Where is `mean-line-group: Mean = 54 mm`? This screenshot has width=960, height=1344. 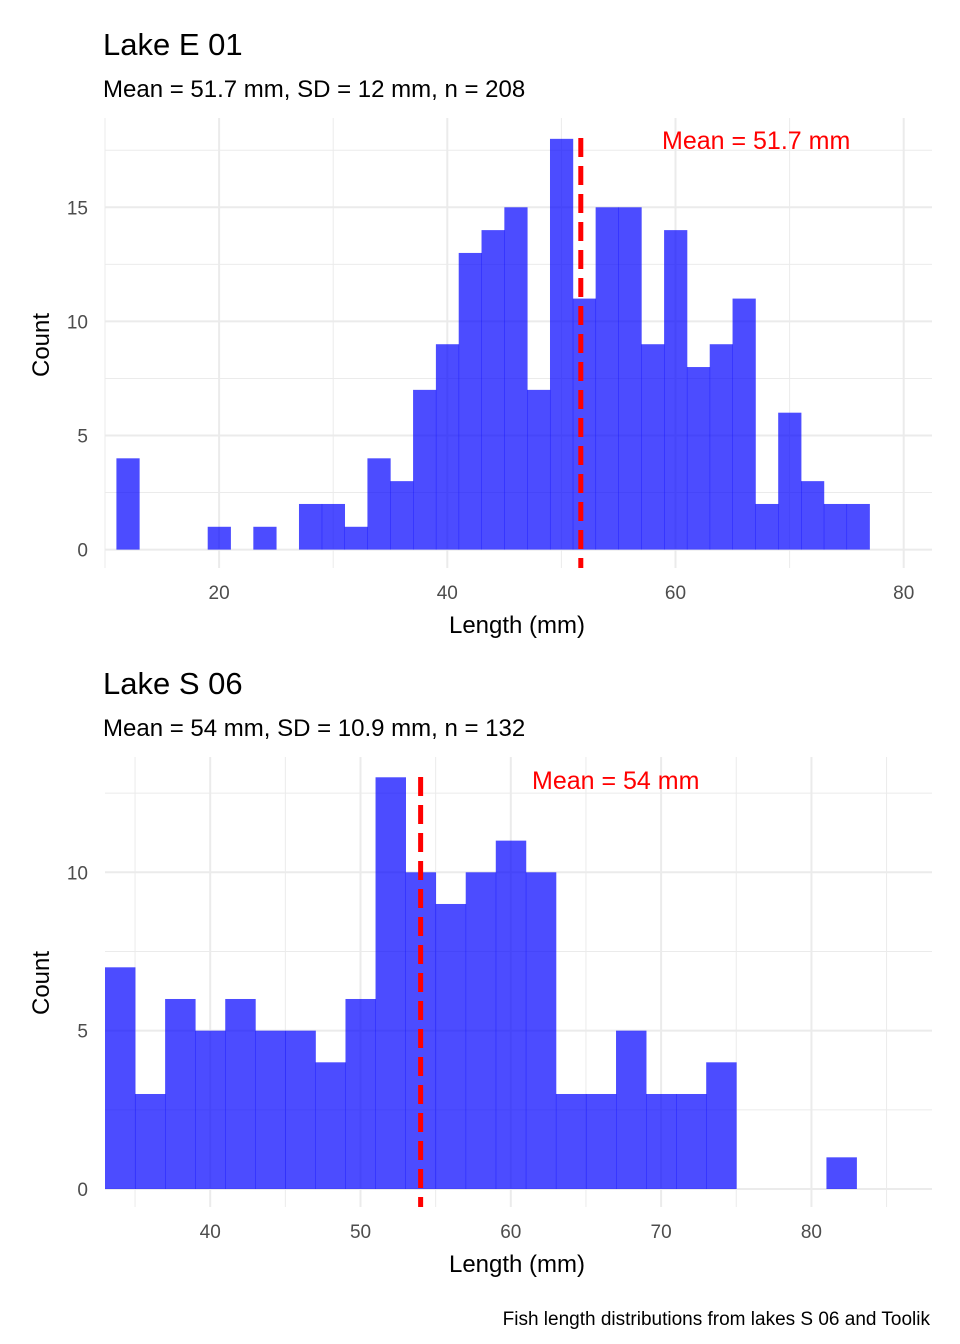 mean-line-group: Mean = 54 mm is located at coordinates (558, 987).